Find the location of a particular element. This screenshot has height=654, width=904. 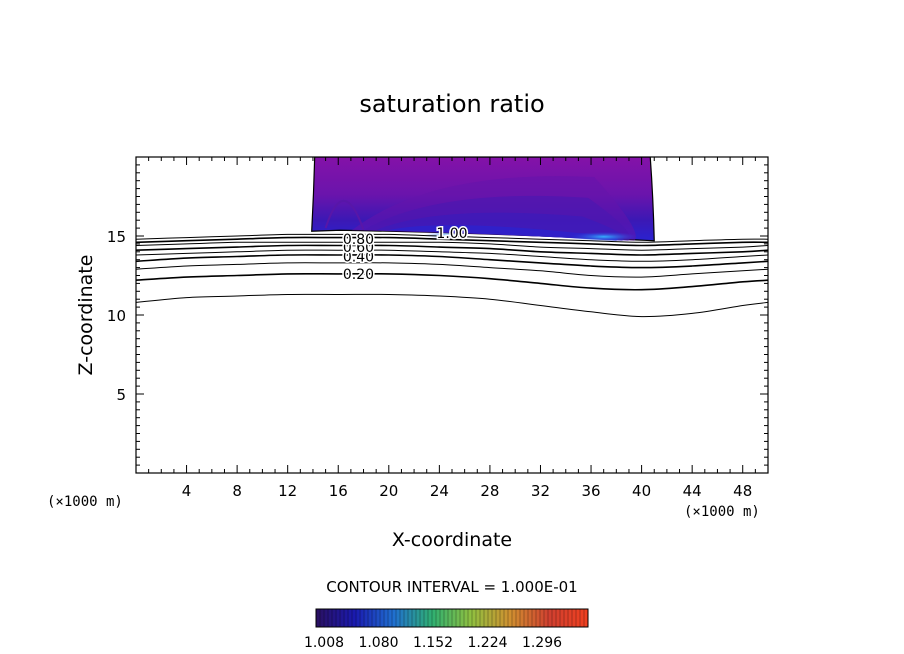

contour-label: 0.20 is located at coordinates (358, 275).